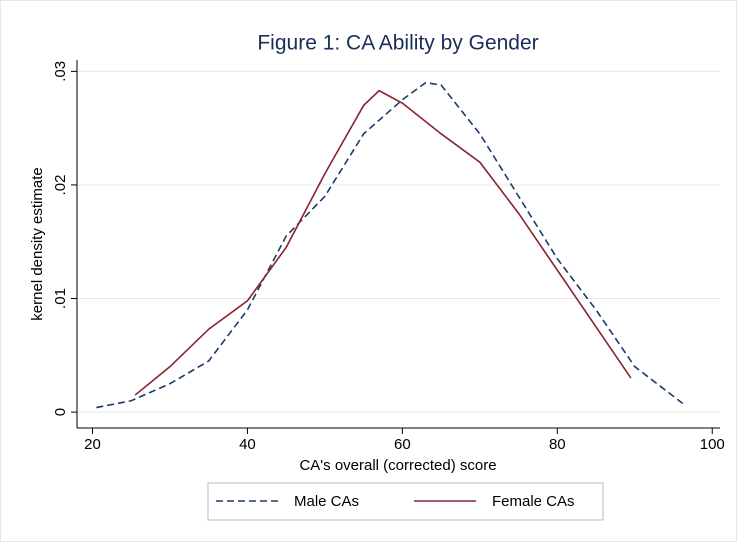 This screenshot has height=542, width=737. What do you see at coordinates (397, 465) in the screenshot?
I see `x-axis-label: CA's overall (corrected) score` at bounding box center [397, 465].